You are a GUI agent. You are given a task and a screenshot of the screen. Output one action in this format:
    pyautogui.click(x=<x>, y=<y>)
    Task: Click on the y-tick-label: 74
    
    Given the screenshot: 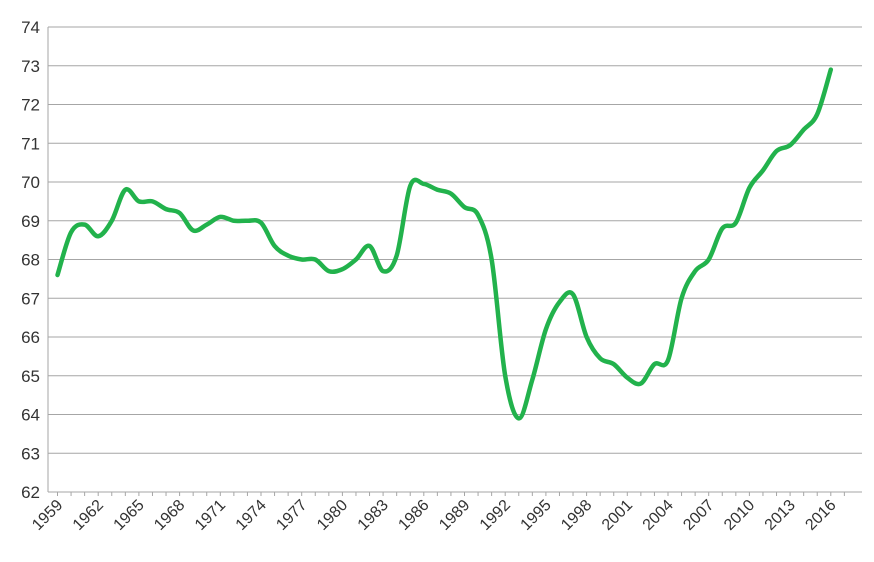 What is the action you would take?
    pyautogui.click(x=30, y=27)
    